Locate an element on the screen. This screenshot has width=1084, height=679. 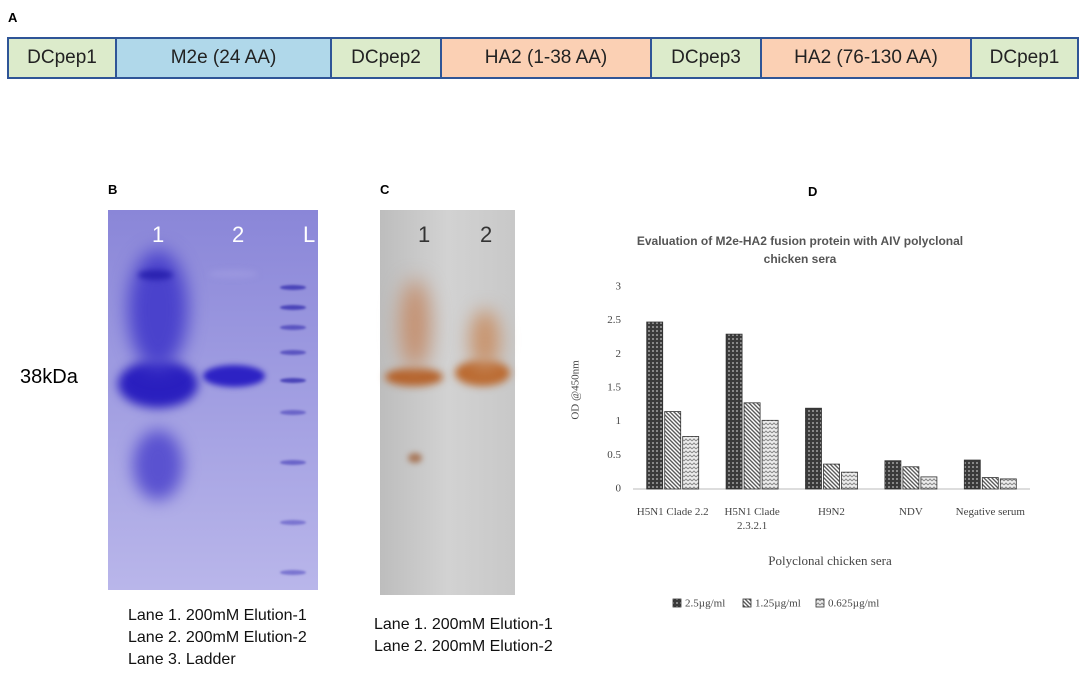
x-axis-label: Polyclonal chicken sera is located at coordinates (830, 560).